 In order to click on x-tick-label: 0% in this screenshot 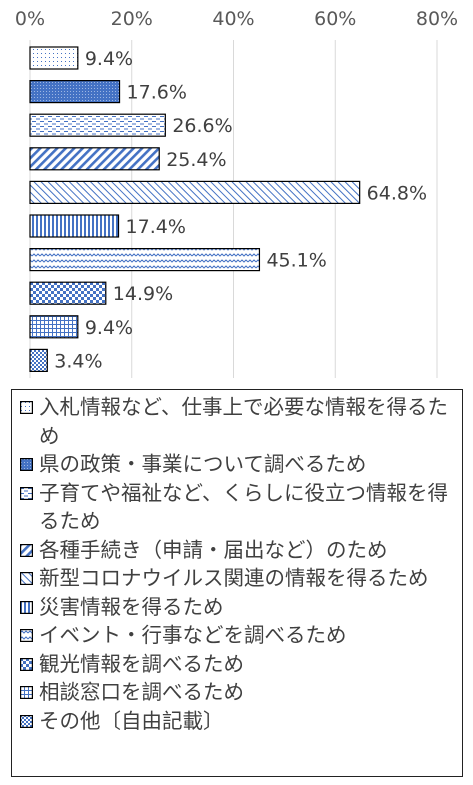, I will do `click(30, 19)`.